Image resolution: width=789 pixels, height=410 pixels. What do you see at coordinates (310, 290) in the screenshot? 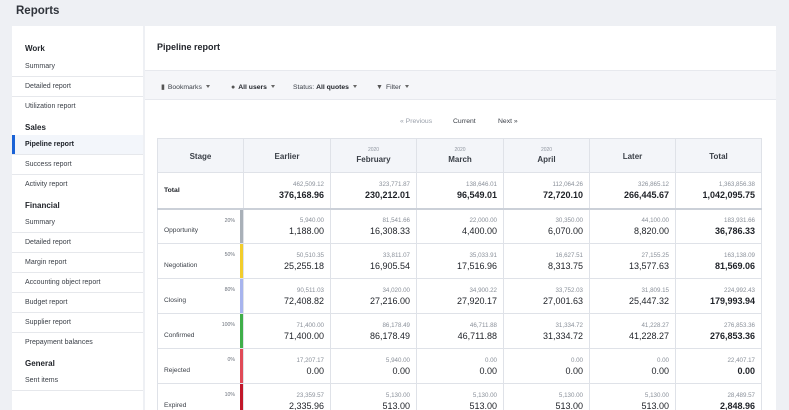
I see `value-unweighted: 90,511.03` at bounding box center [310, 290].